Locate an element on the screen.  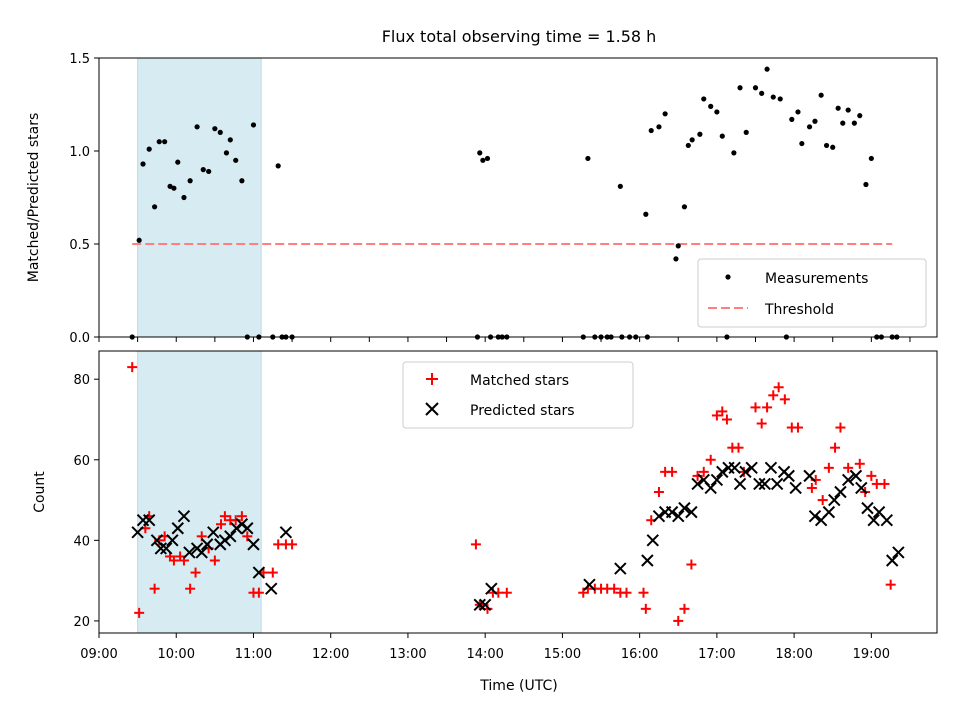
bottom-ytick-label: 60 is located at coordinates (81, 461).